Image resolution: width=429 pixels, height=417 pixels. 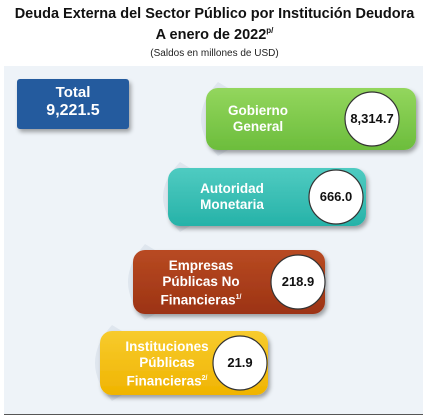 I want to click on bar-value-2: 666.0, so click(x=336, y=196).